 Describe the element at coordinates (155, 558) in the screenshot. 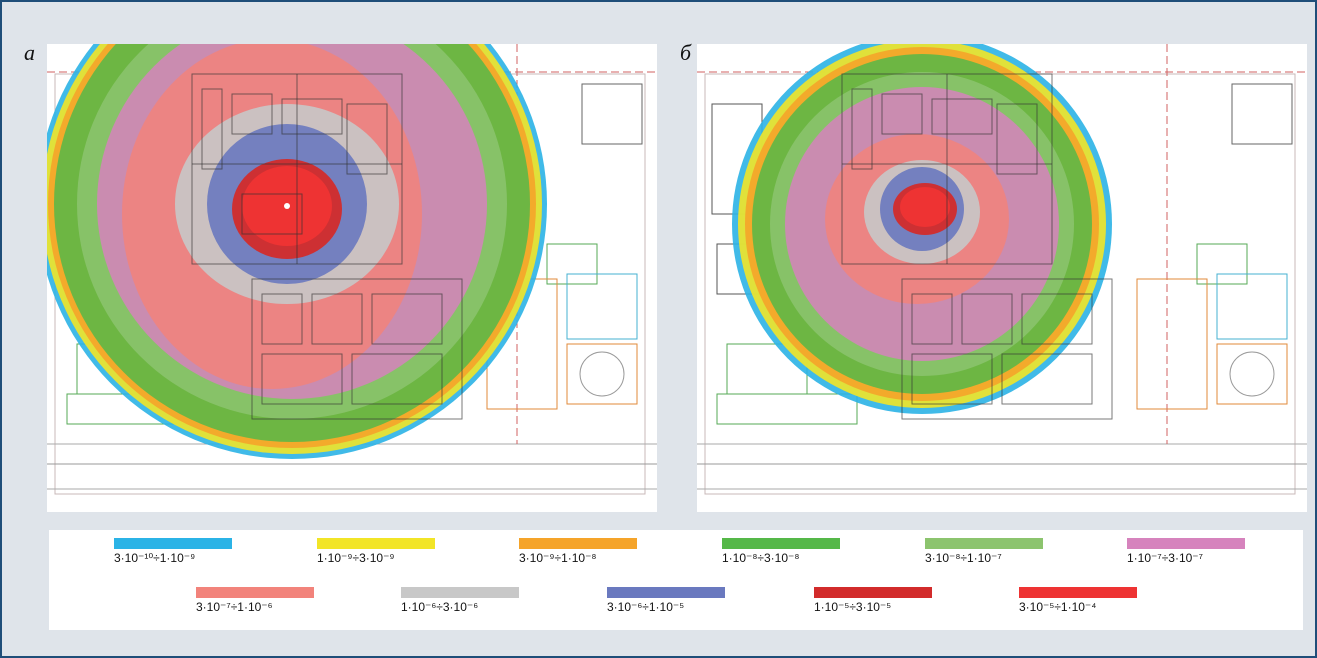

I see `legend-label: 3·10⁻¹⁰÷1·10⁻⁹` at that location.